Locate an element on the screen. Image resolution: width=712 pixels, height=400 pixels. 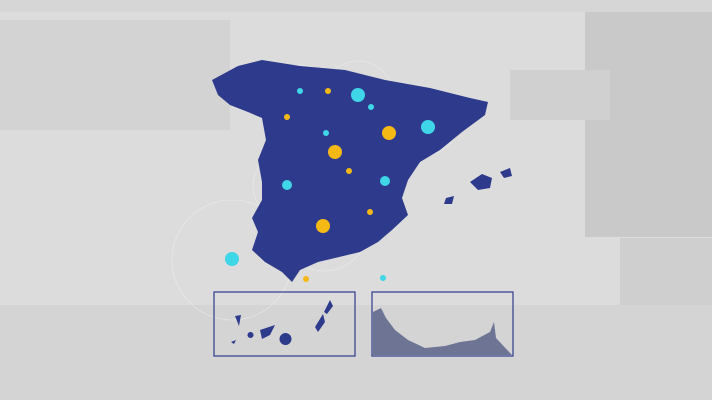
balearic-islands is located at coordinates (478, 186).